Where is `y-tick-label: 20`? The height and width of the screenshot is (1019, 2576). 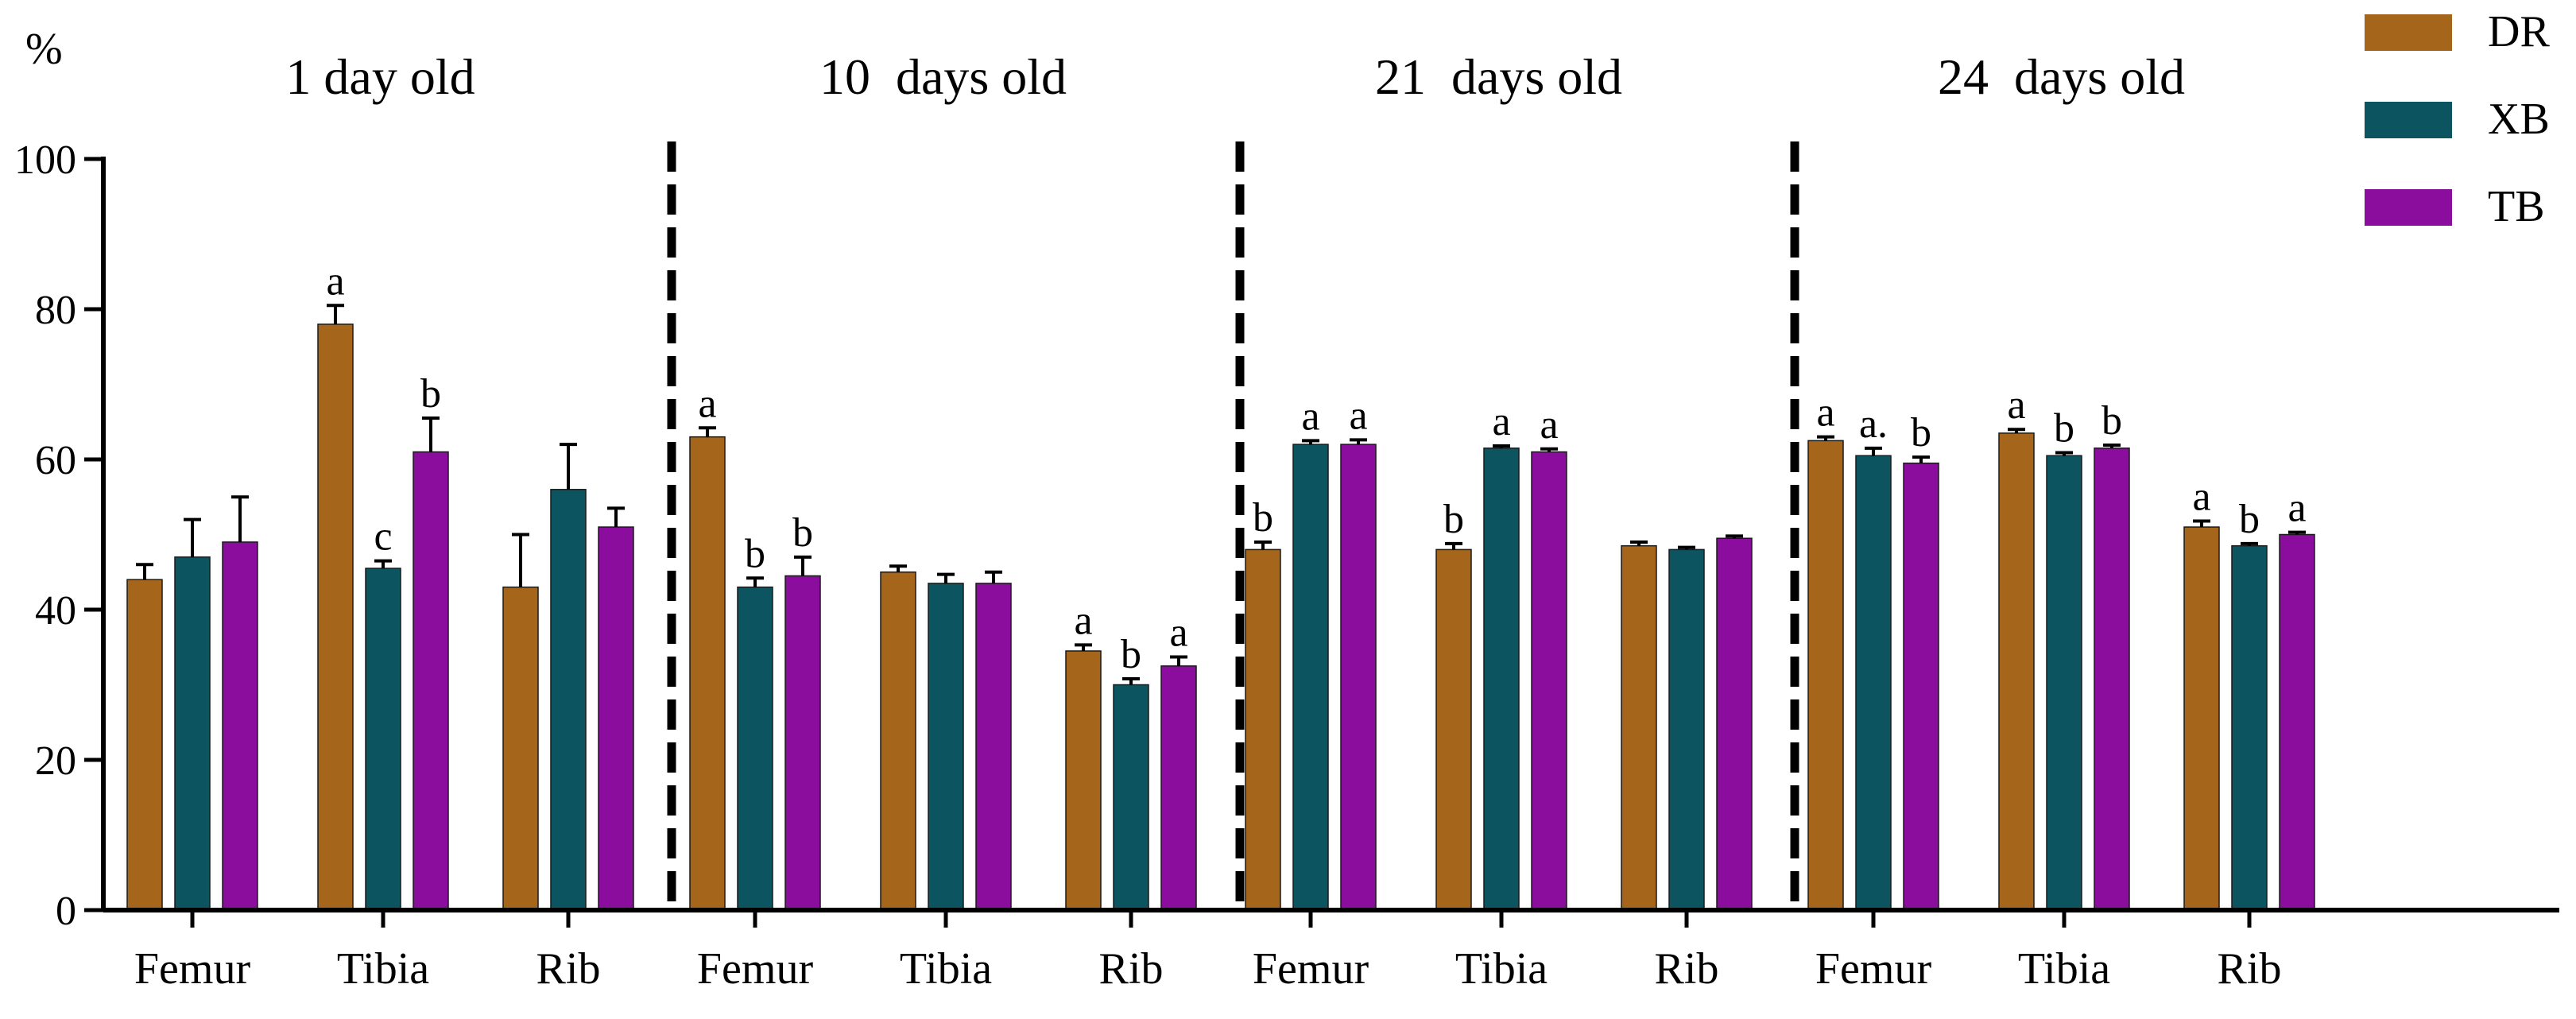 y-tick-label: 20 is located at coordinates (55, 761).